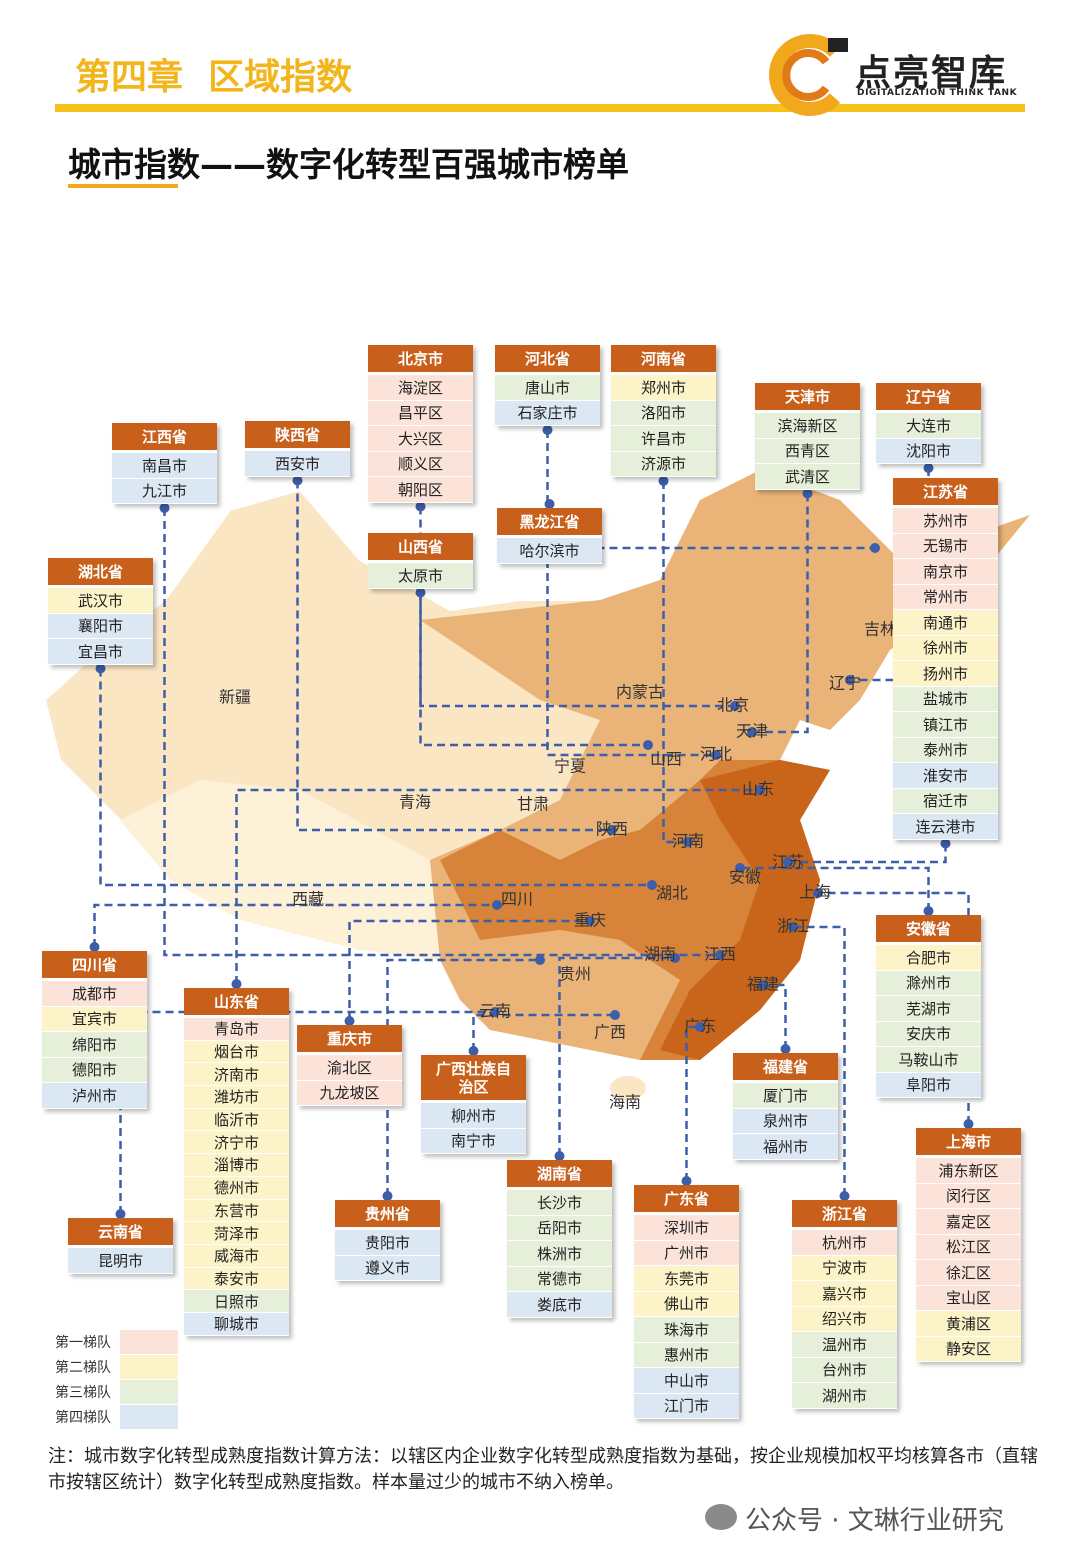  I want to click on city: 黄浦区, so click(968, 1324).